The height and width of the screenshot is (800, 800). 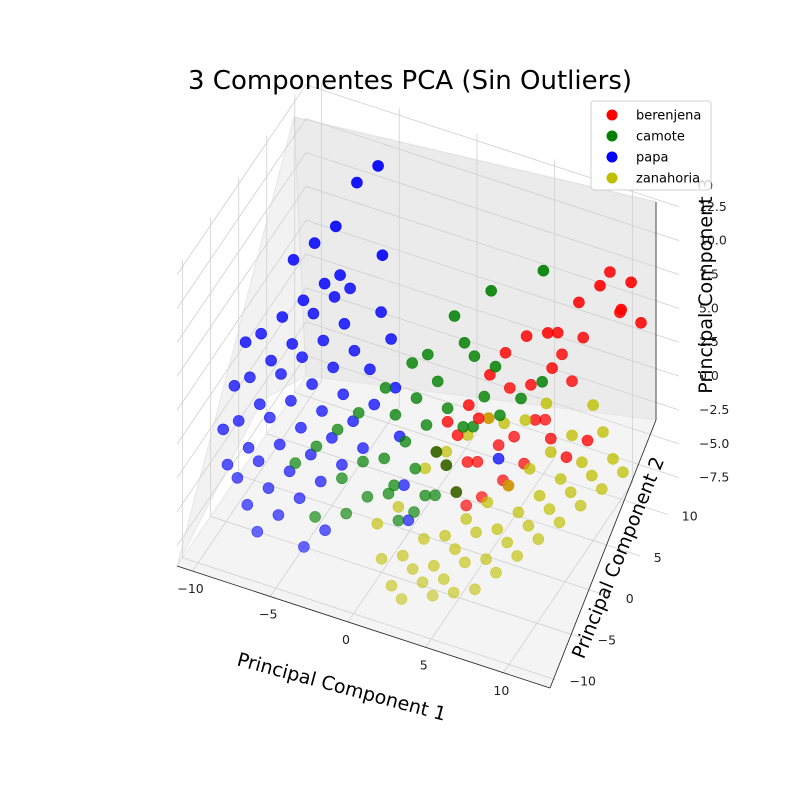 I want to click on y-tick-label-3: 5, so click(x=658, y=557).